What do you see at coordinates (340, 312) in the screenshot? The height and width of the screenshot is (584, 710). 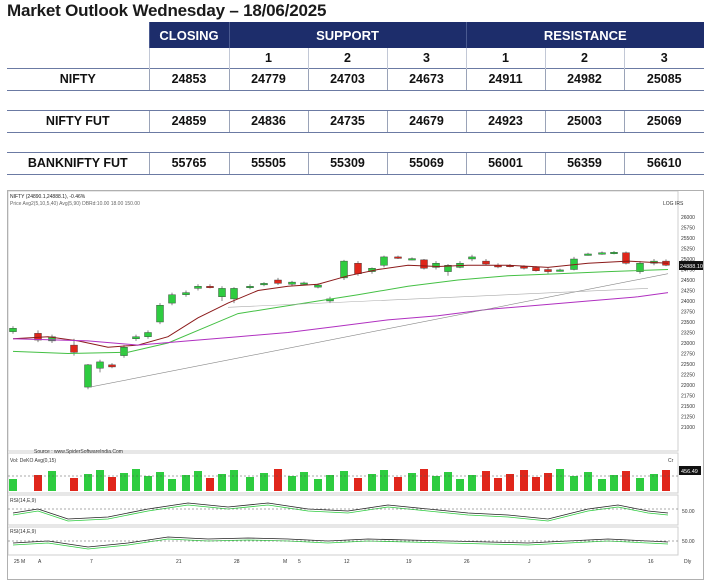 I see `mid-ma-line` at bounding box center [340, 312].